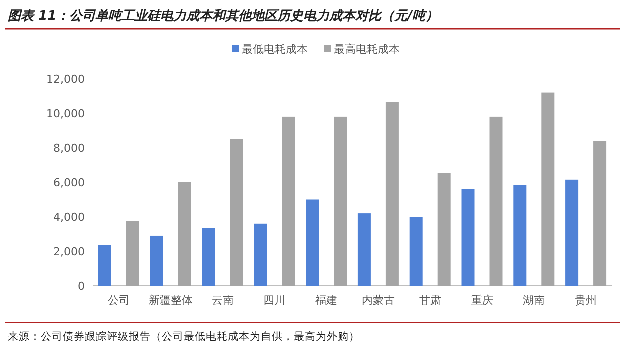  Describe the element at coordinates (119, 300) in the screenshot. I see `x-tick-label: 公司` at that location.